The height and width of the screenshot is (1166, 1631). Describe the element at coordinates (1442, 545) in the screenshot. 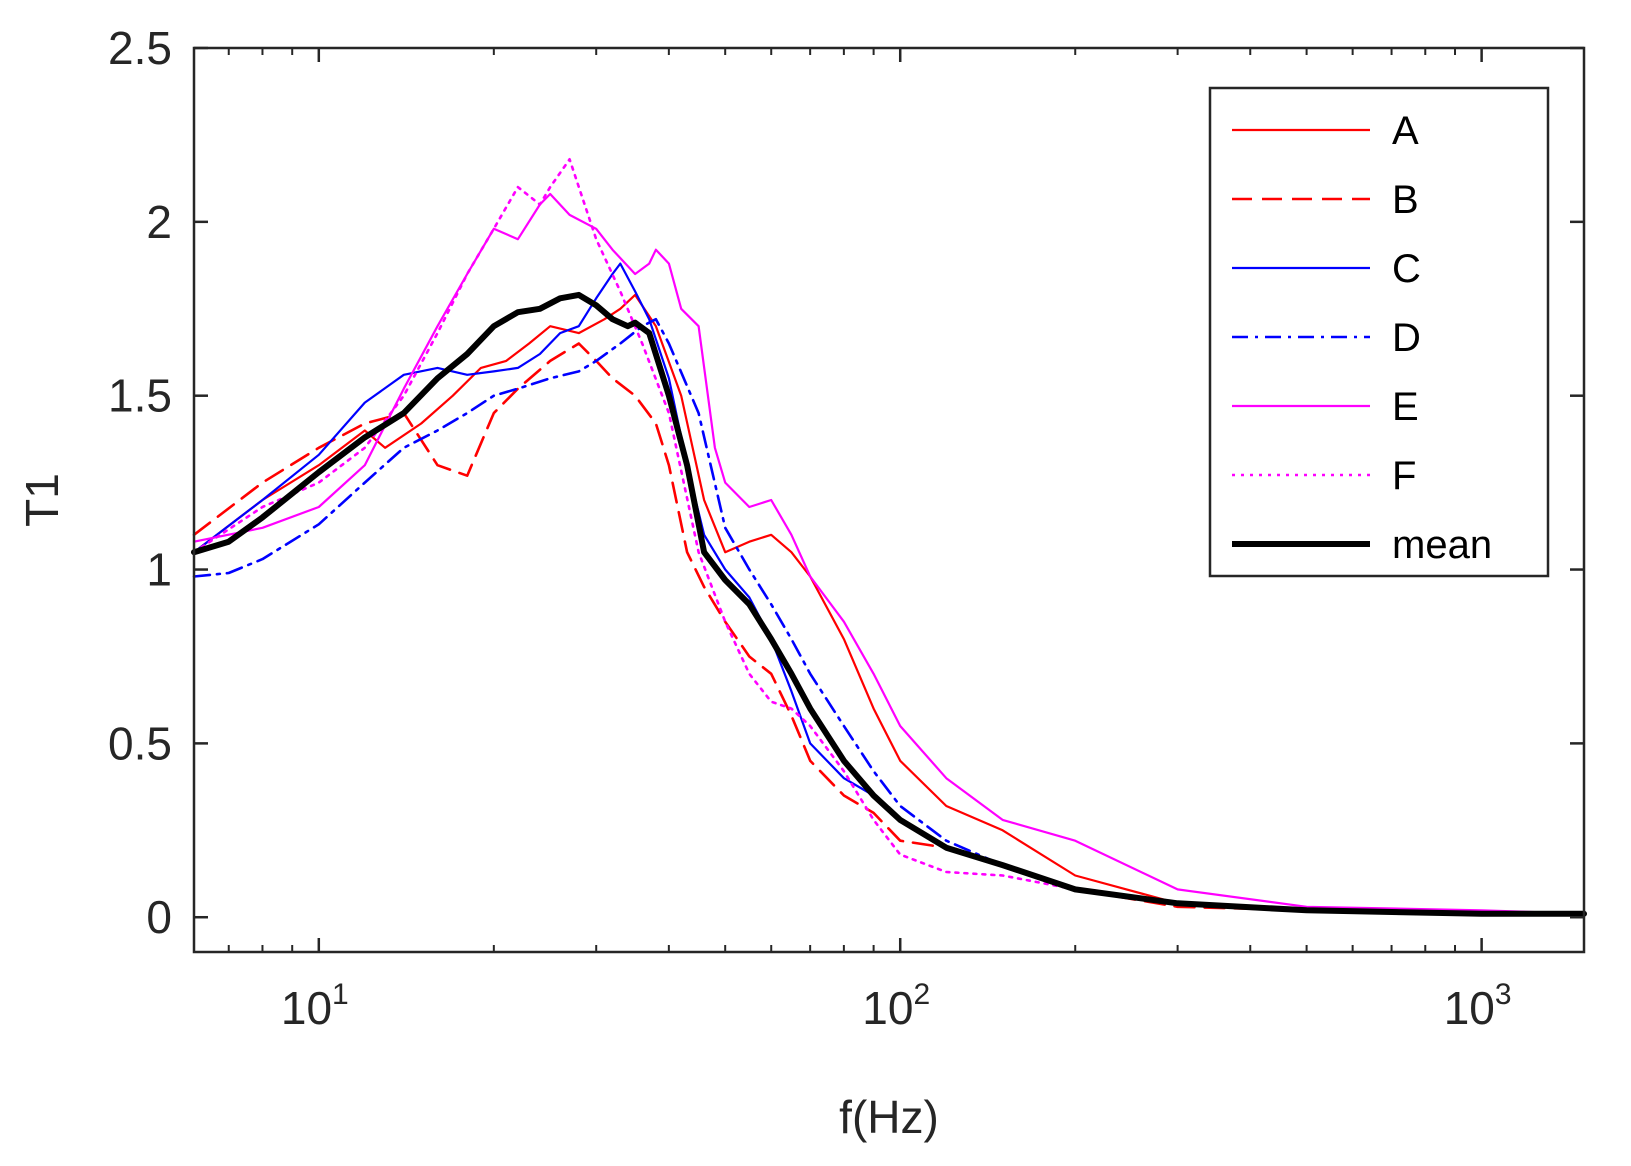

I see `legend-label-mean: mean` at that location.